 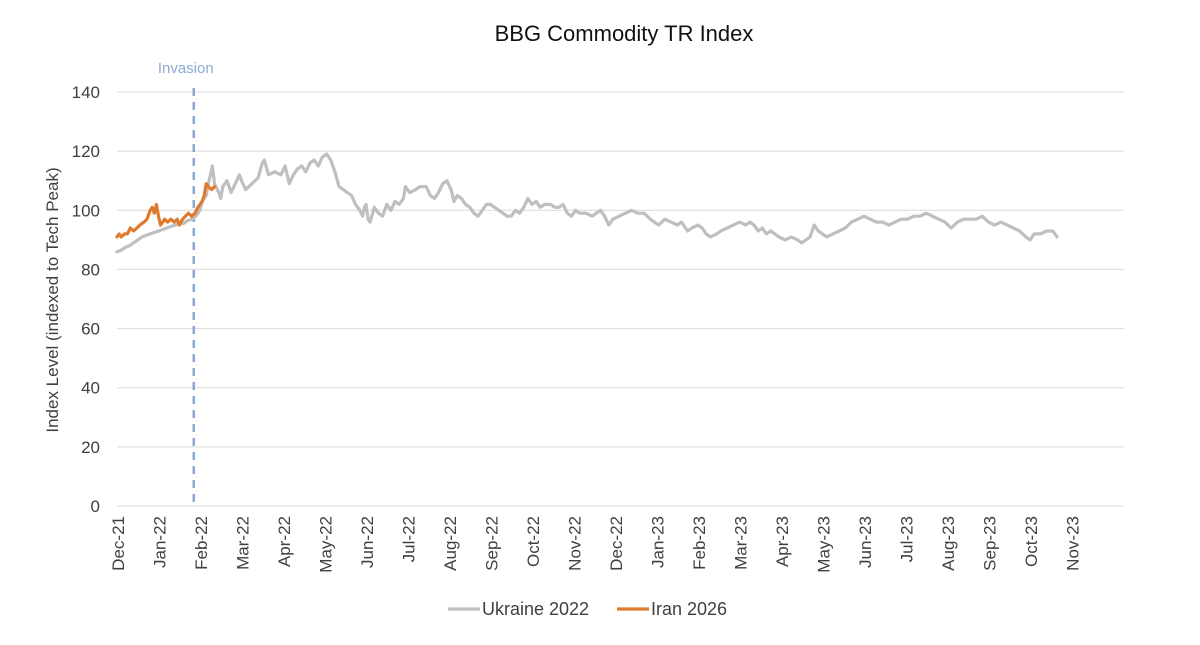 What do you see at coordinates (824, 544) in the screenshot?
I see `x-tick-label: May-23` at bounding box center [824, 544].